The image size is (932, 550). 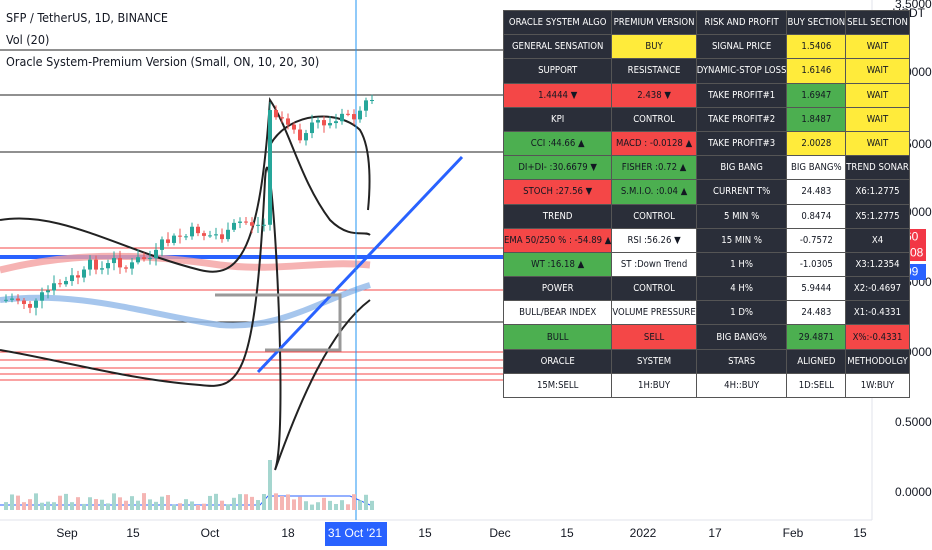 I want to click on table-row: KPI CONTROL TAKE PROFIT#2 1.8487 WAIT, so click(x=706, y=119).